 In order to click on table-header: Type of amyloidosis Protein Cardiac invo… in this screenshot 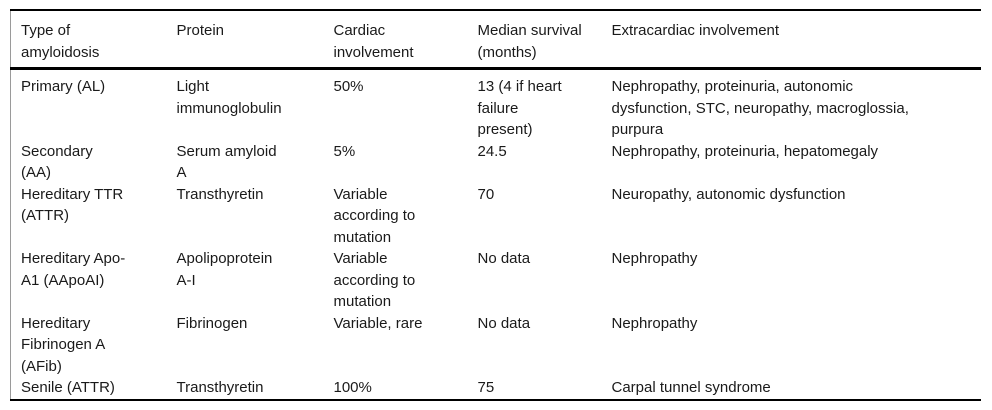, I will do `click(495, 40)`.